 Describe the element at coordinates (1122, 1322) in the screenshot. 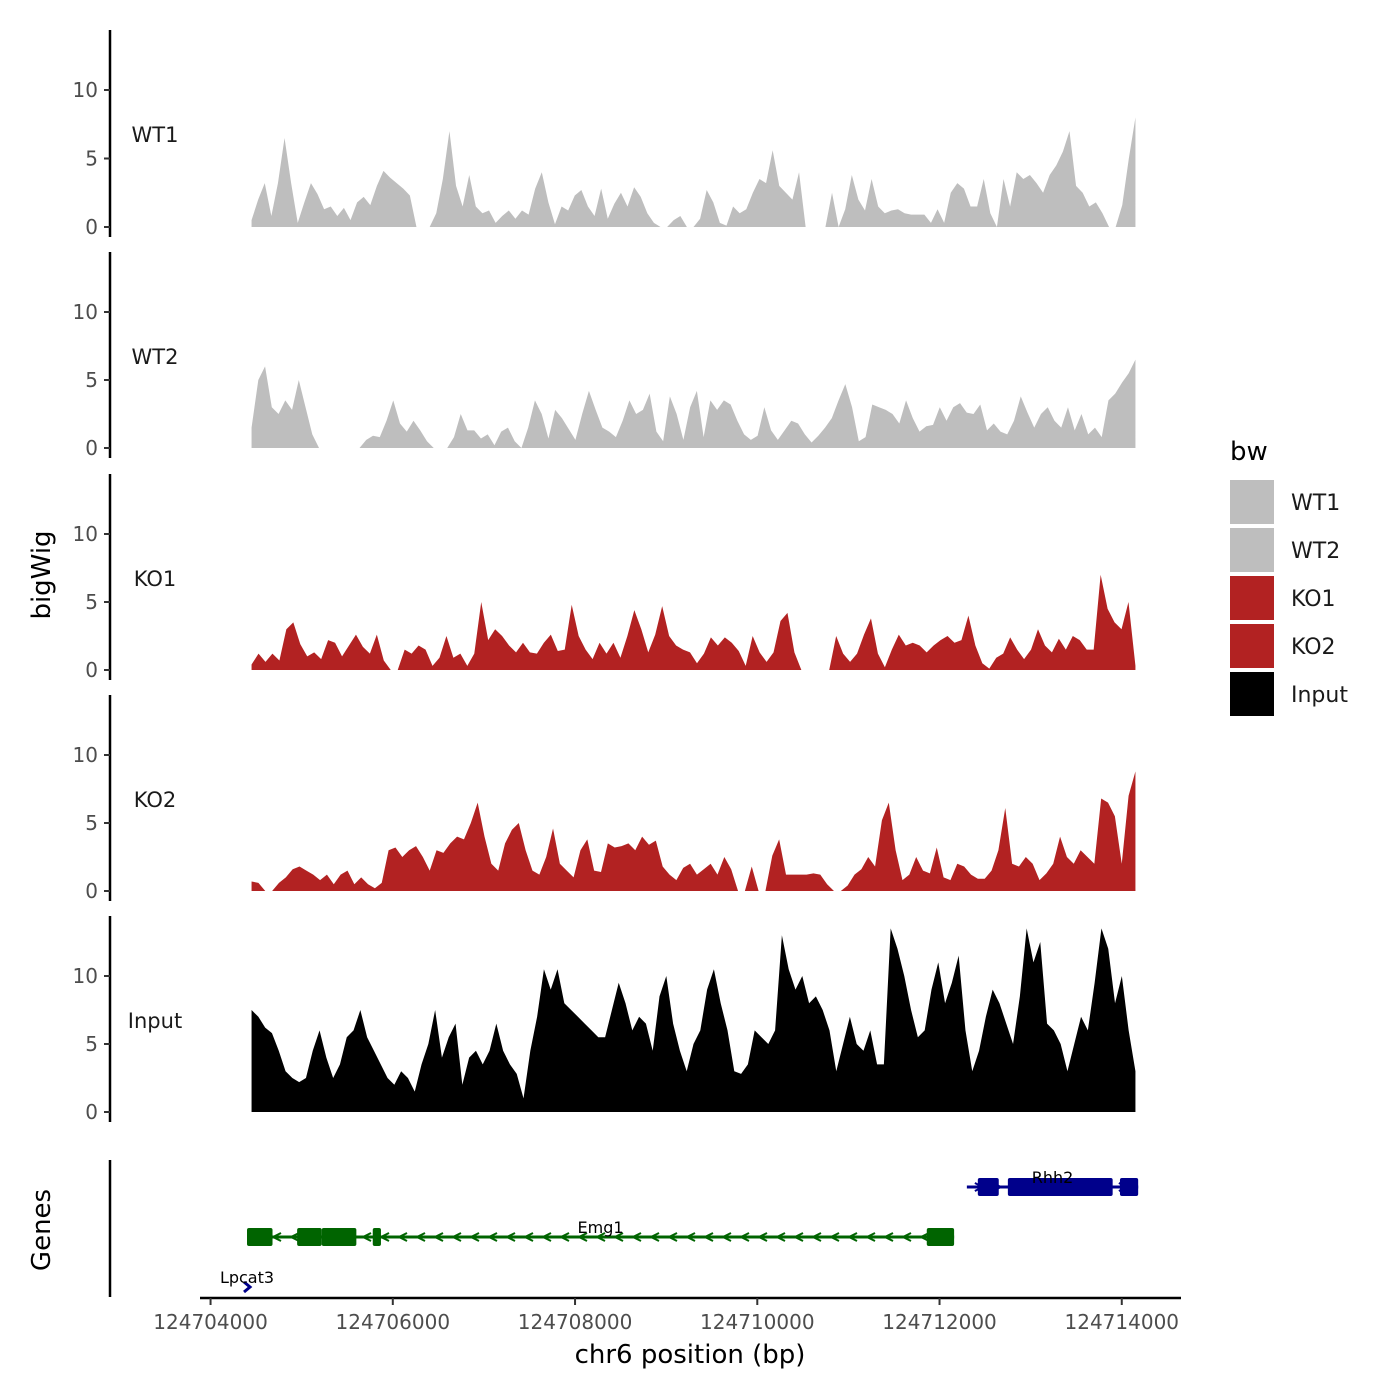

I see `x-tick-label: 124714000` at that location.